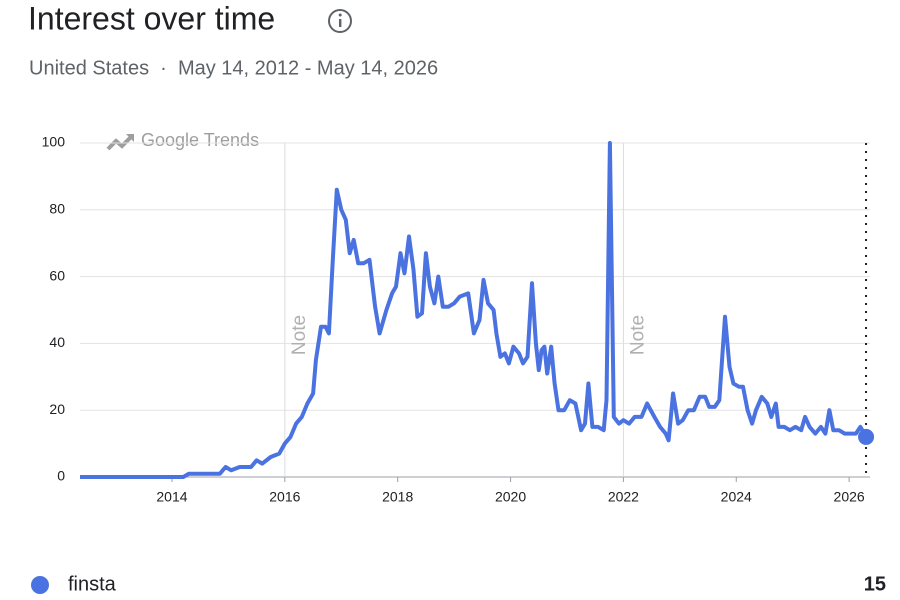 Image resolution: width=900 pixels, height=600 pixels. I want to click on info-bar, so click(340, 23).